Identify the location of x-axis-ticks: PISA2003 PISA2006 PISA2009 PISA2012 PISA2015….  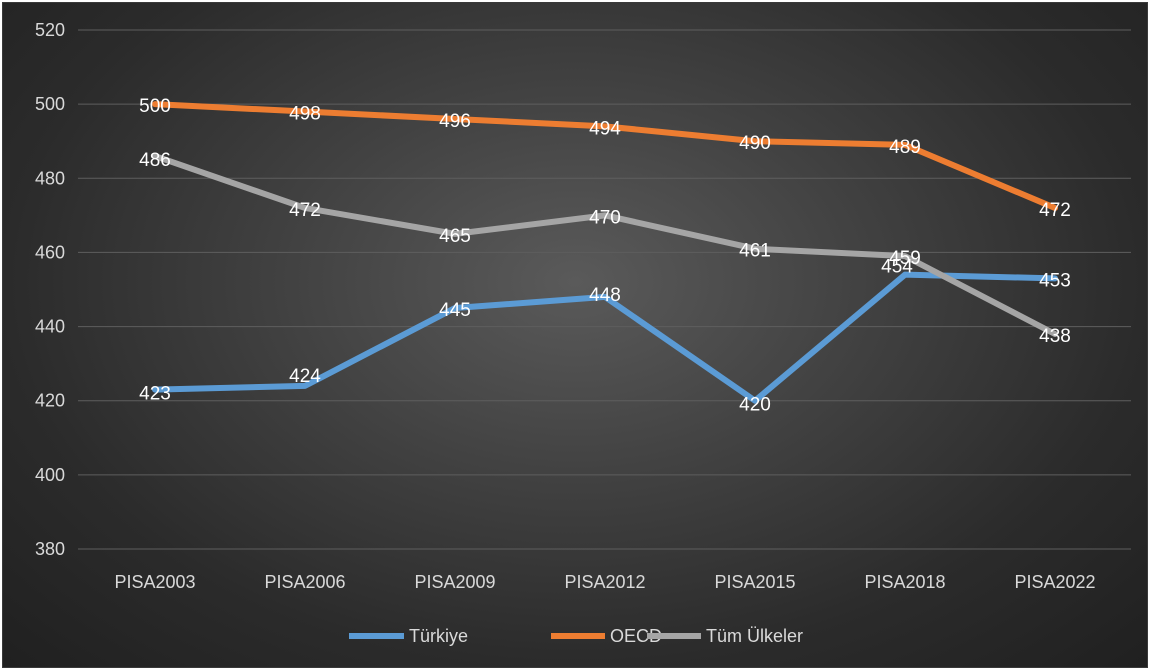
(604, 582).